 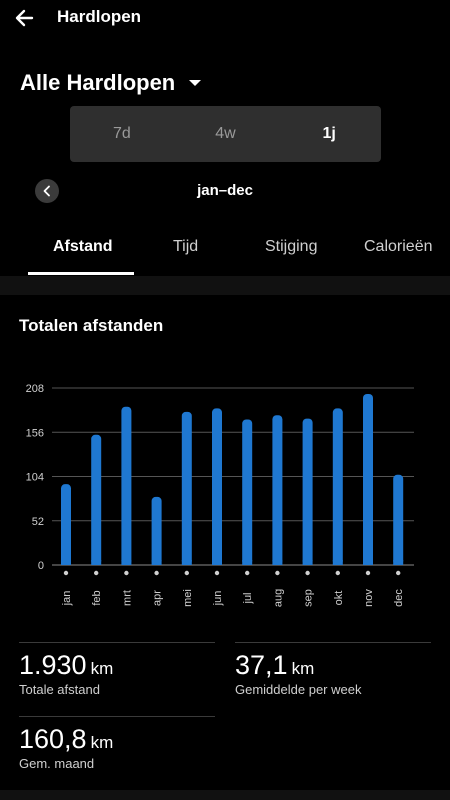 I want to click on stat-value: 1.930 km, so click(x=66, y=665).